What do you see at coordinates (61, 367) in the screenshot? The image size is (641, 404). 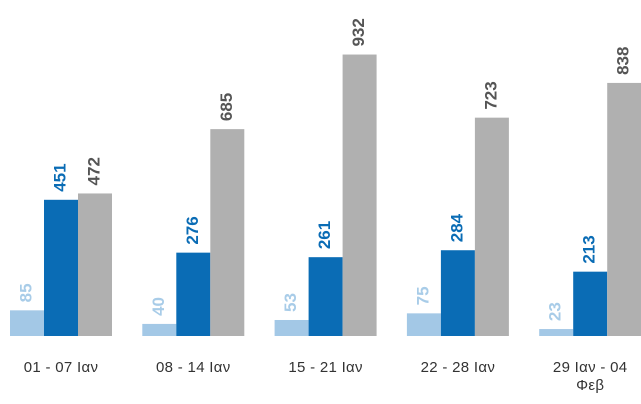 I see `x-tick-label: 01 - 07 Ιαν` at bounding box center [61, 367].